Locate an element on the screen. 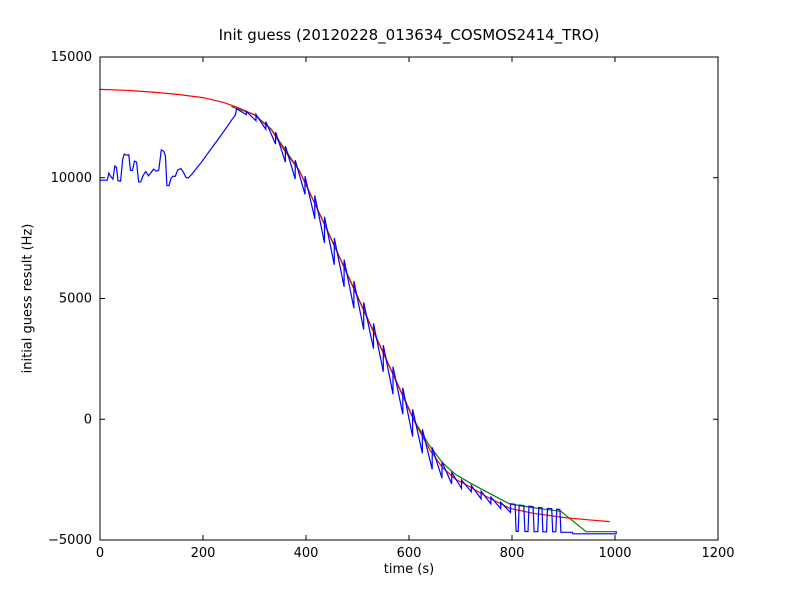 This screenshot has height=600, width=800. x-tick-label: 600 is located at coordinates (409, 553).